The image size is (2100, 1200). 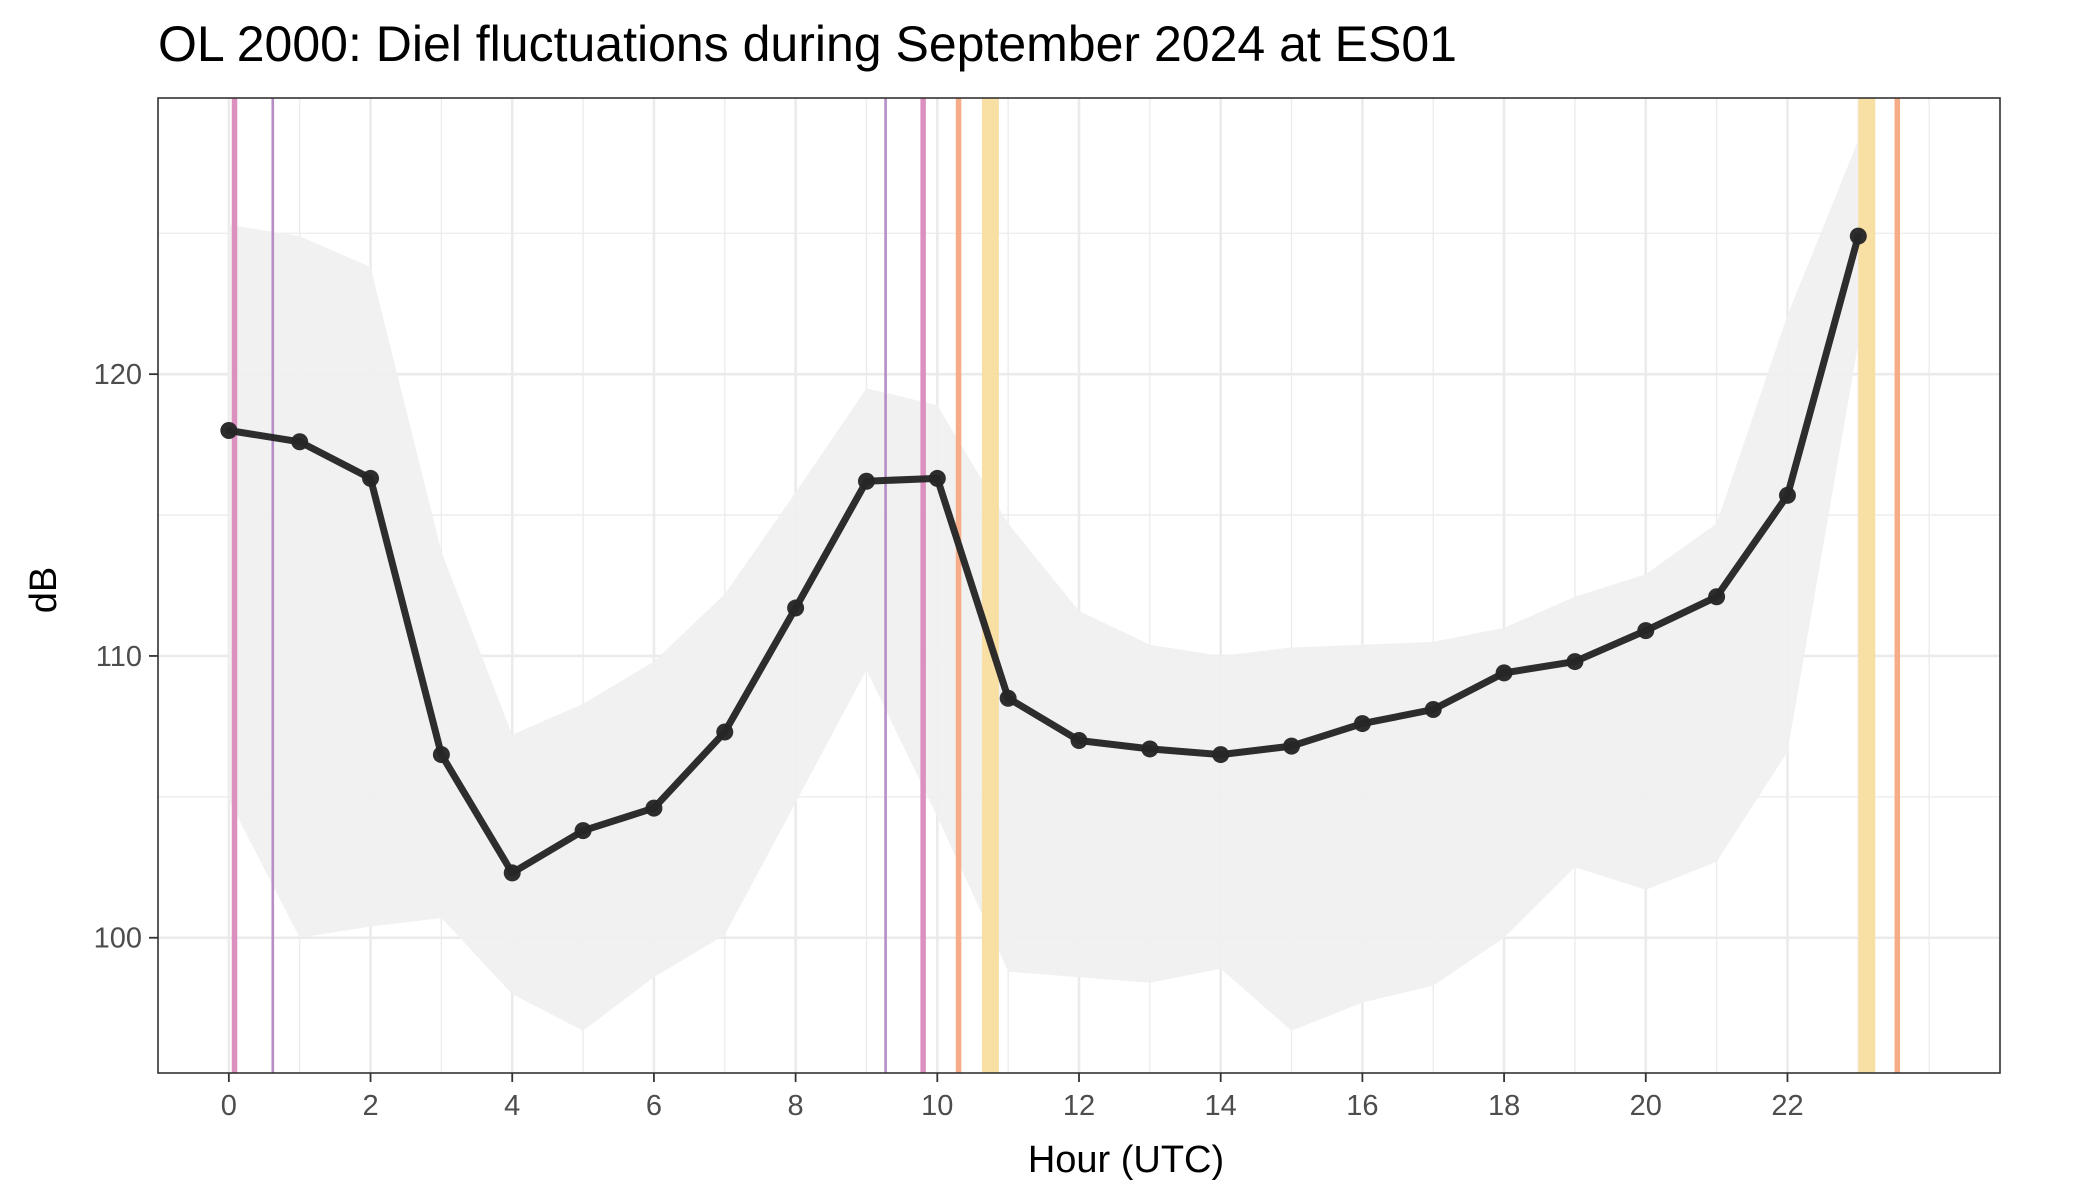 What do you see at coordinates (937, 1106) in the screenshot?
I see `x-tick-label: 10` at bounding box center [937, 1106].